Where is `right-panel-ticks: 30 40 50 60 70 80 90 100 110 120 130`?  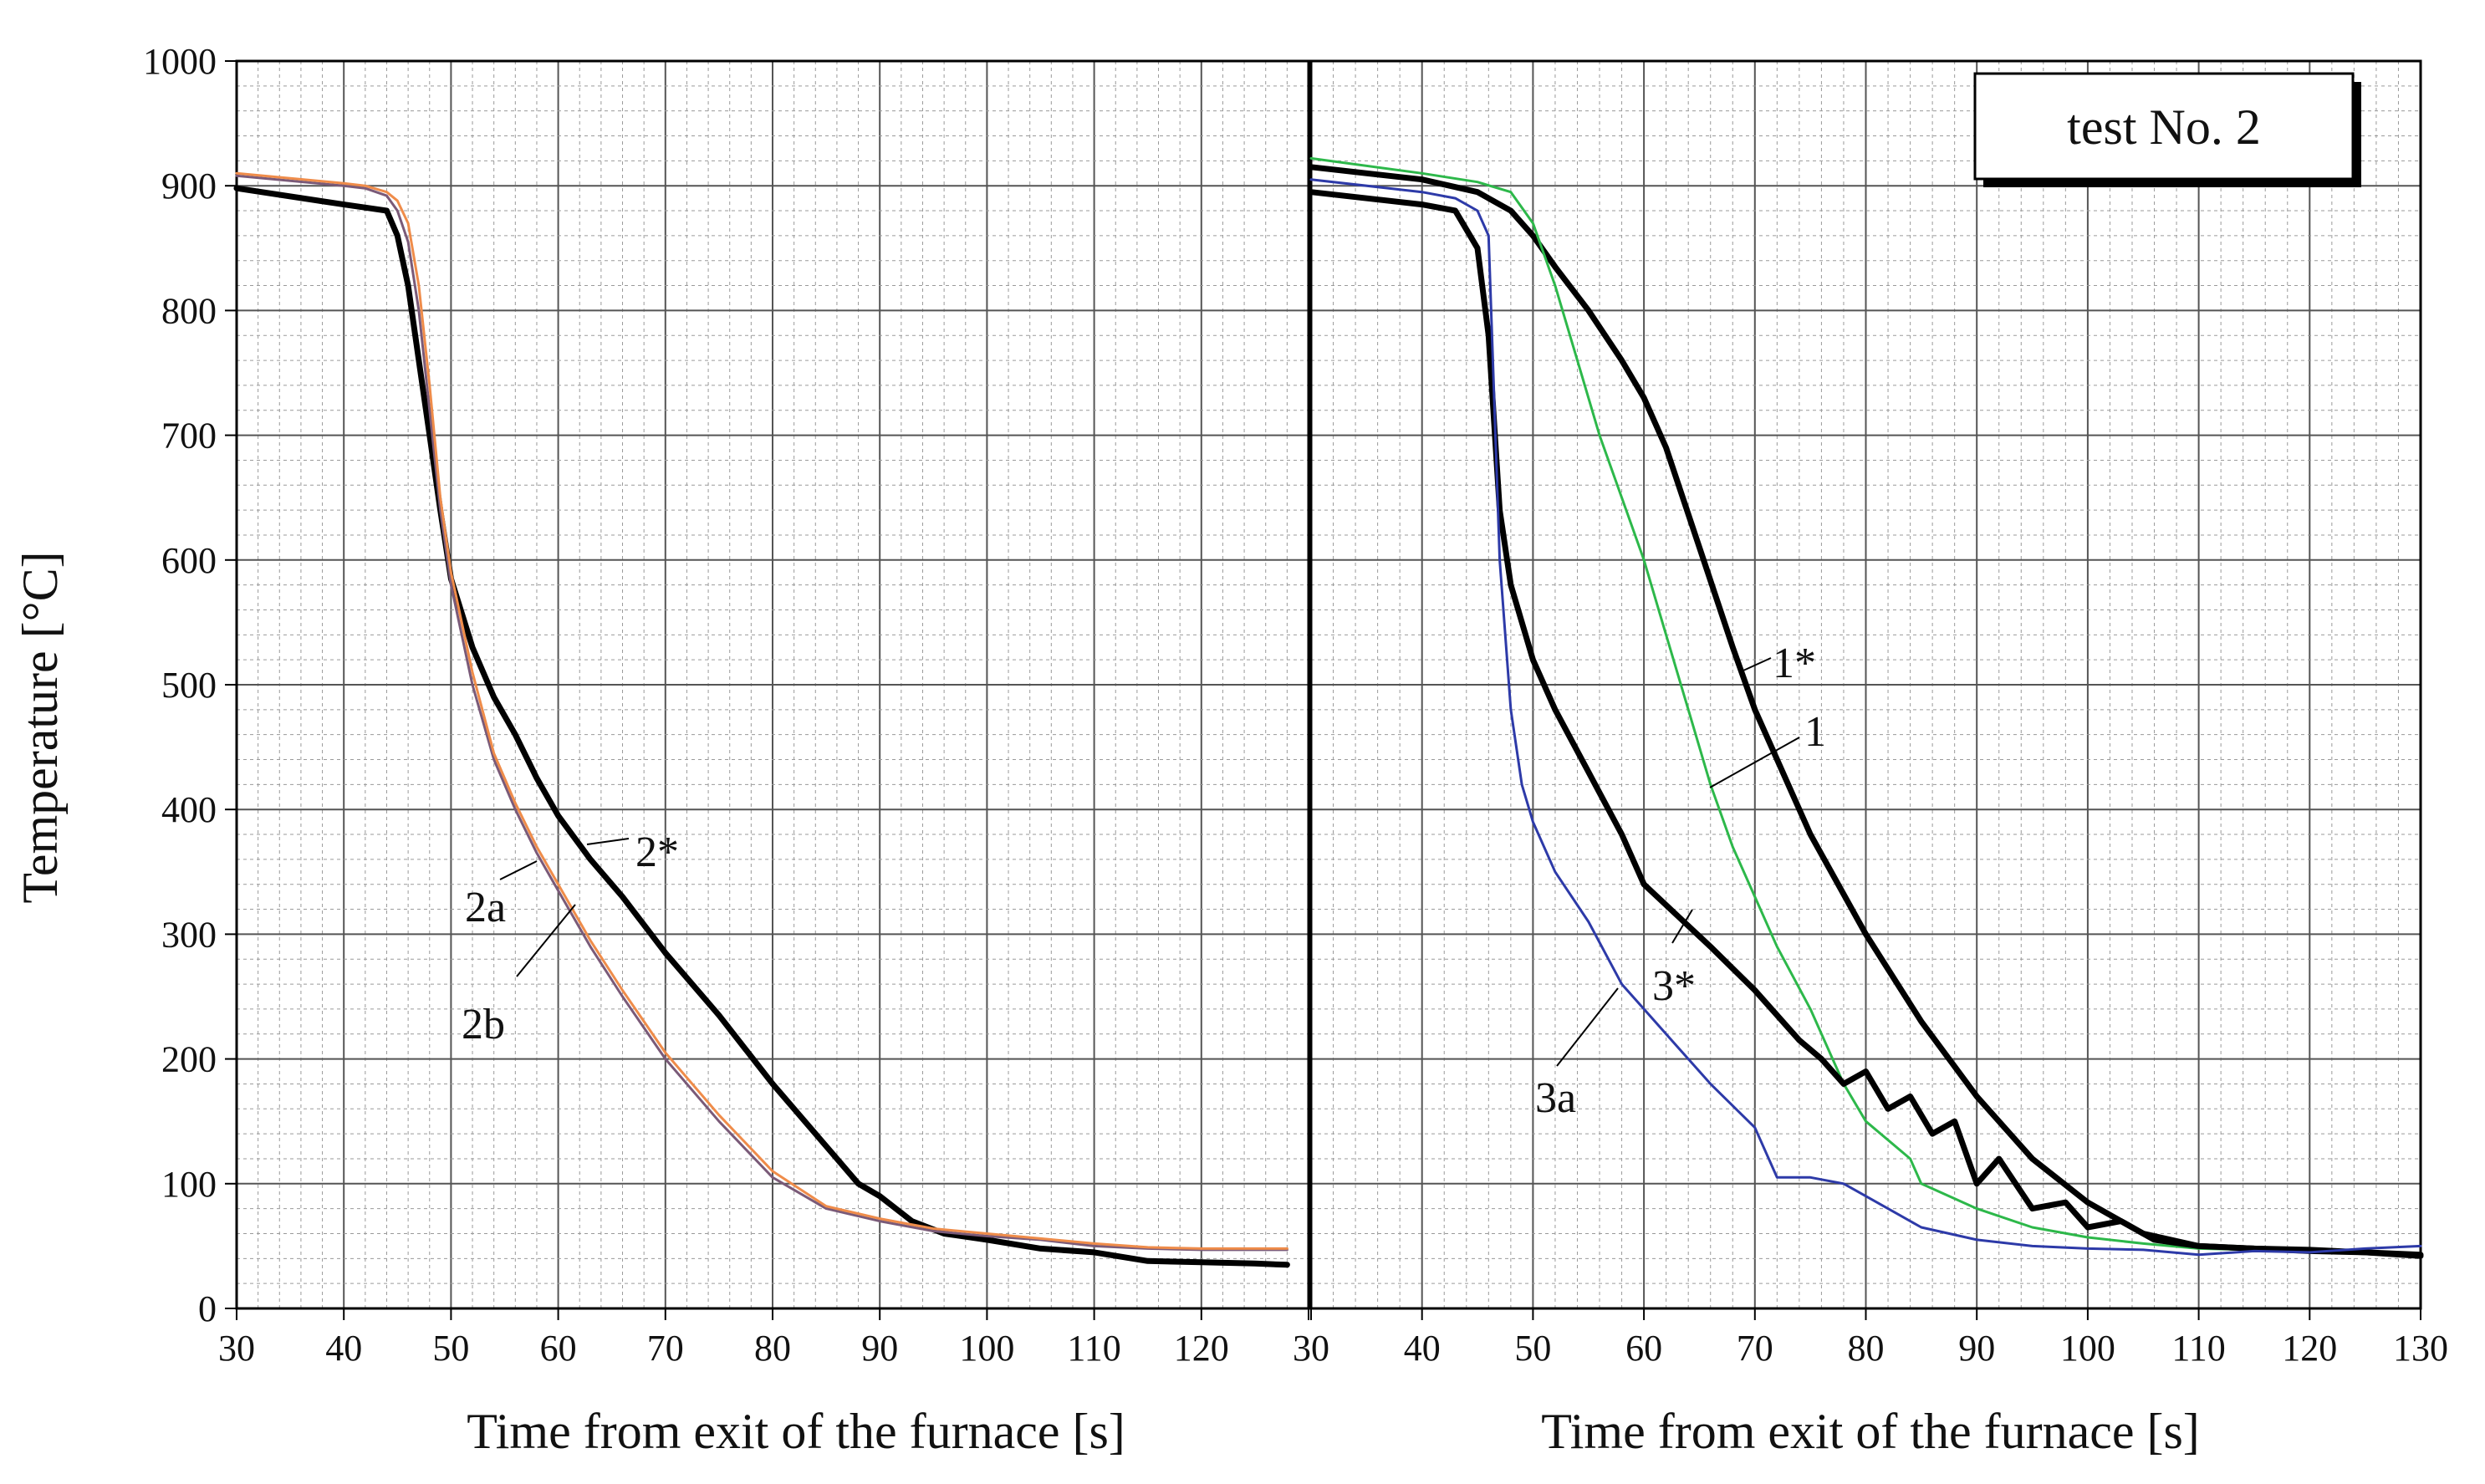
right-panel-ticks: 30 40 50 60 70 80 90 100 110 120 130 is located at coordinates (1870, 1338).